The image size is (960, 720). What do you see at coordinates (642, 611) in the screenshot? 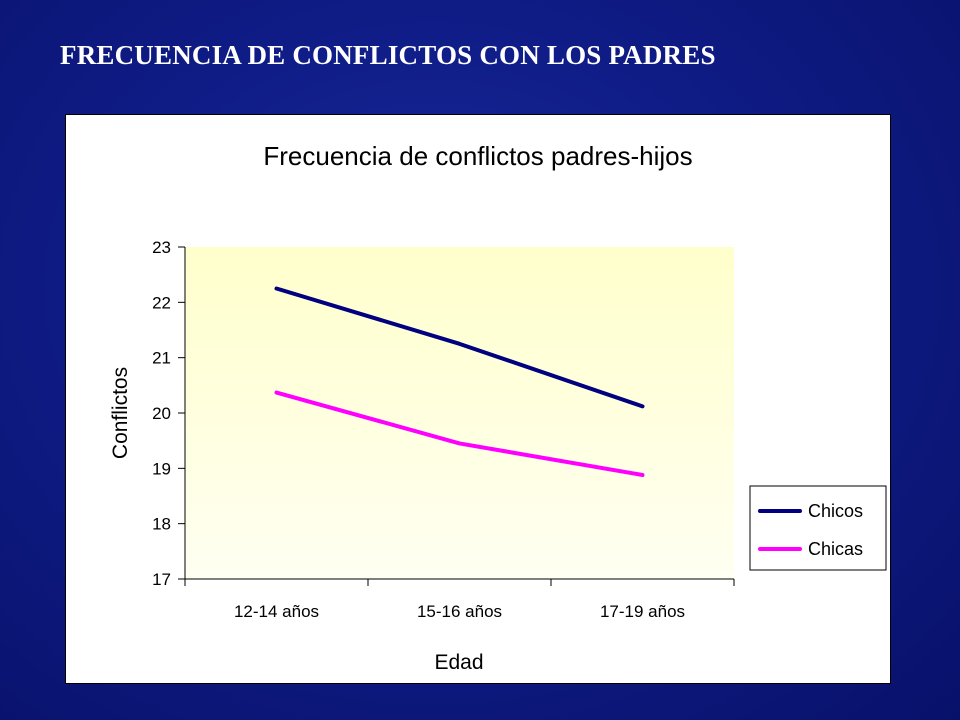
I see `x-tick-label: 17-19 años` at bounding box center [642, 611].